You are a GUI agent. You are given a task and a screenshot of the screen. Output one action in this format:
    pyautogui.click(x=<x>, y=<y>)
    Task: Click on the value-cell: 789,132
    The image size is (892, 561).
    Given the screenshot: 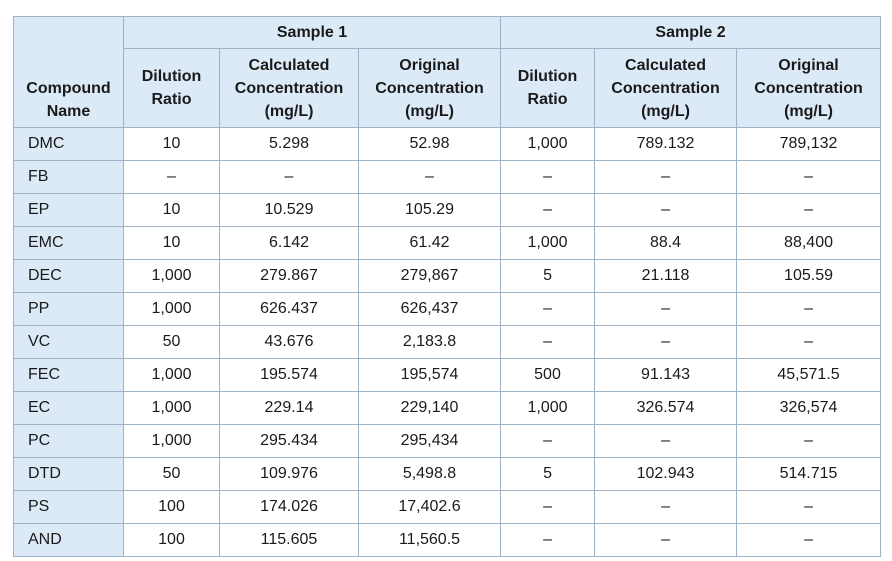 What is the action you would take?
    pyautogui.click(x=809, y=144)
    